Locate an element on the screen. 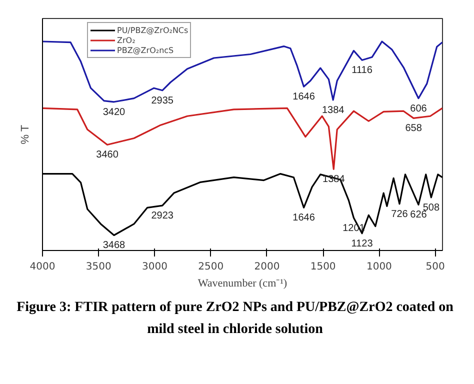 This screenshot has height=384, width=474. annotation: 1123 is located at coordinates (362, 244).